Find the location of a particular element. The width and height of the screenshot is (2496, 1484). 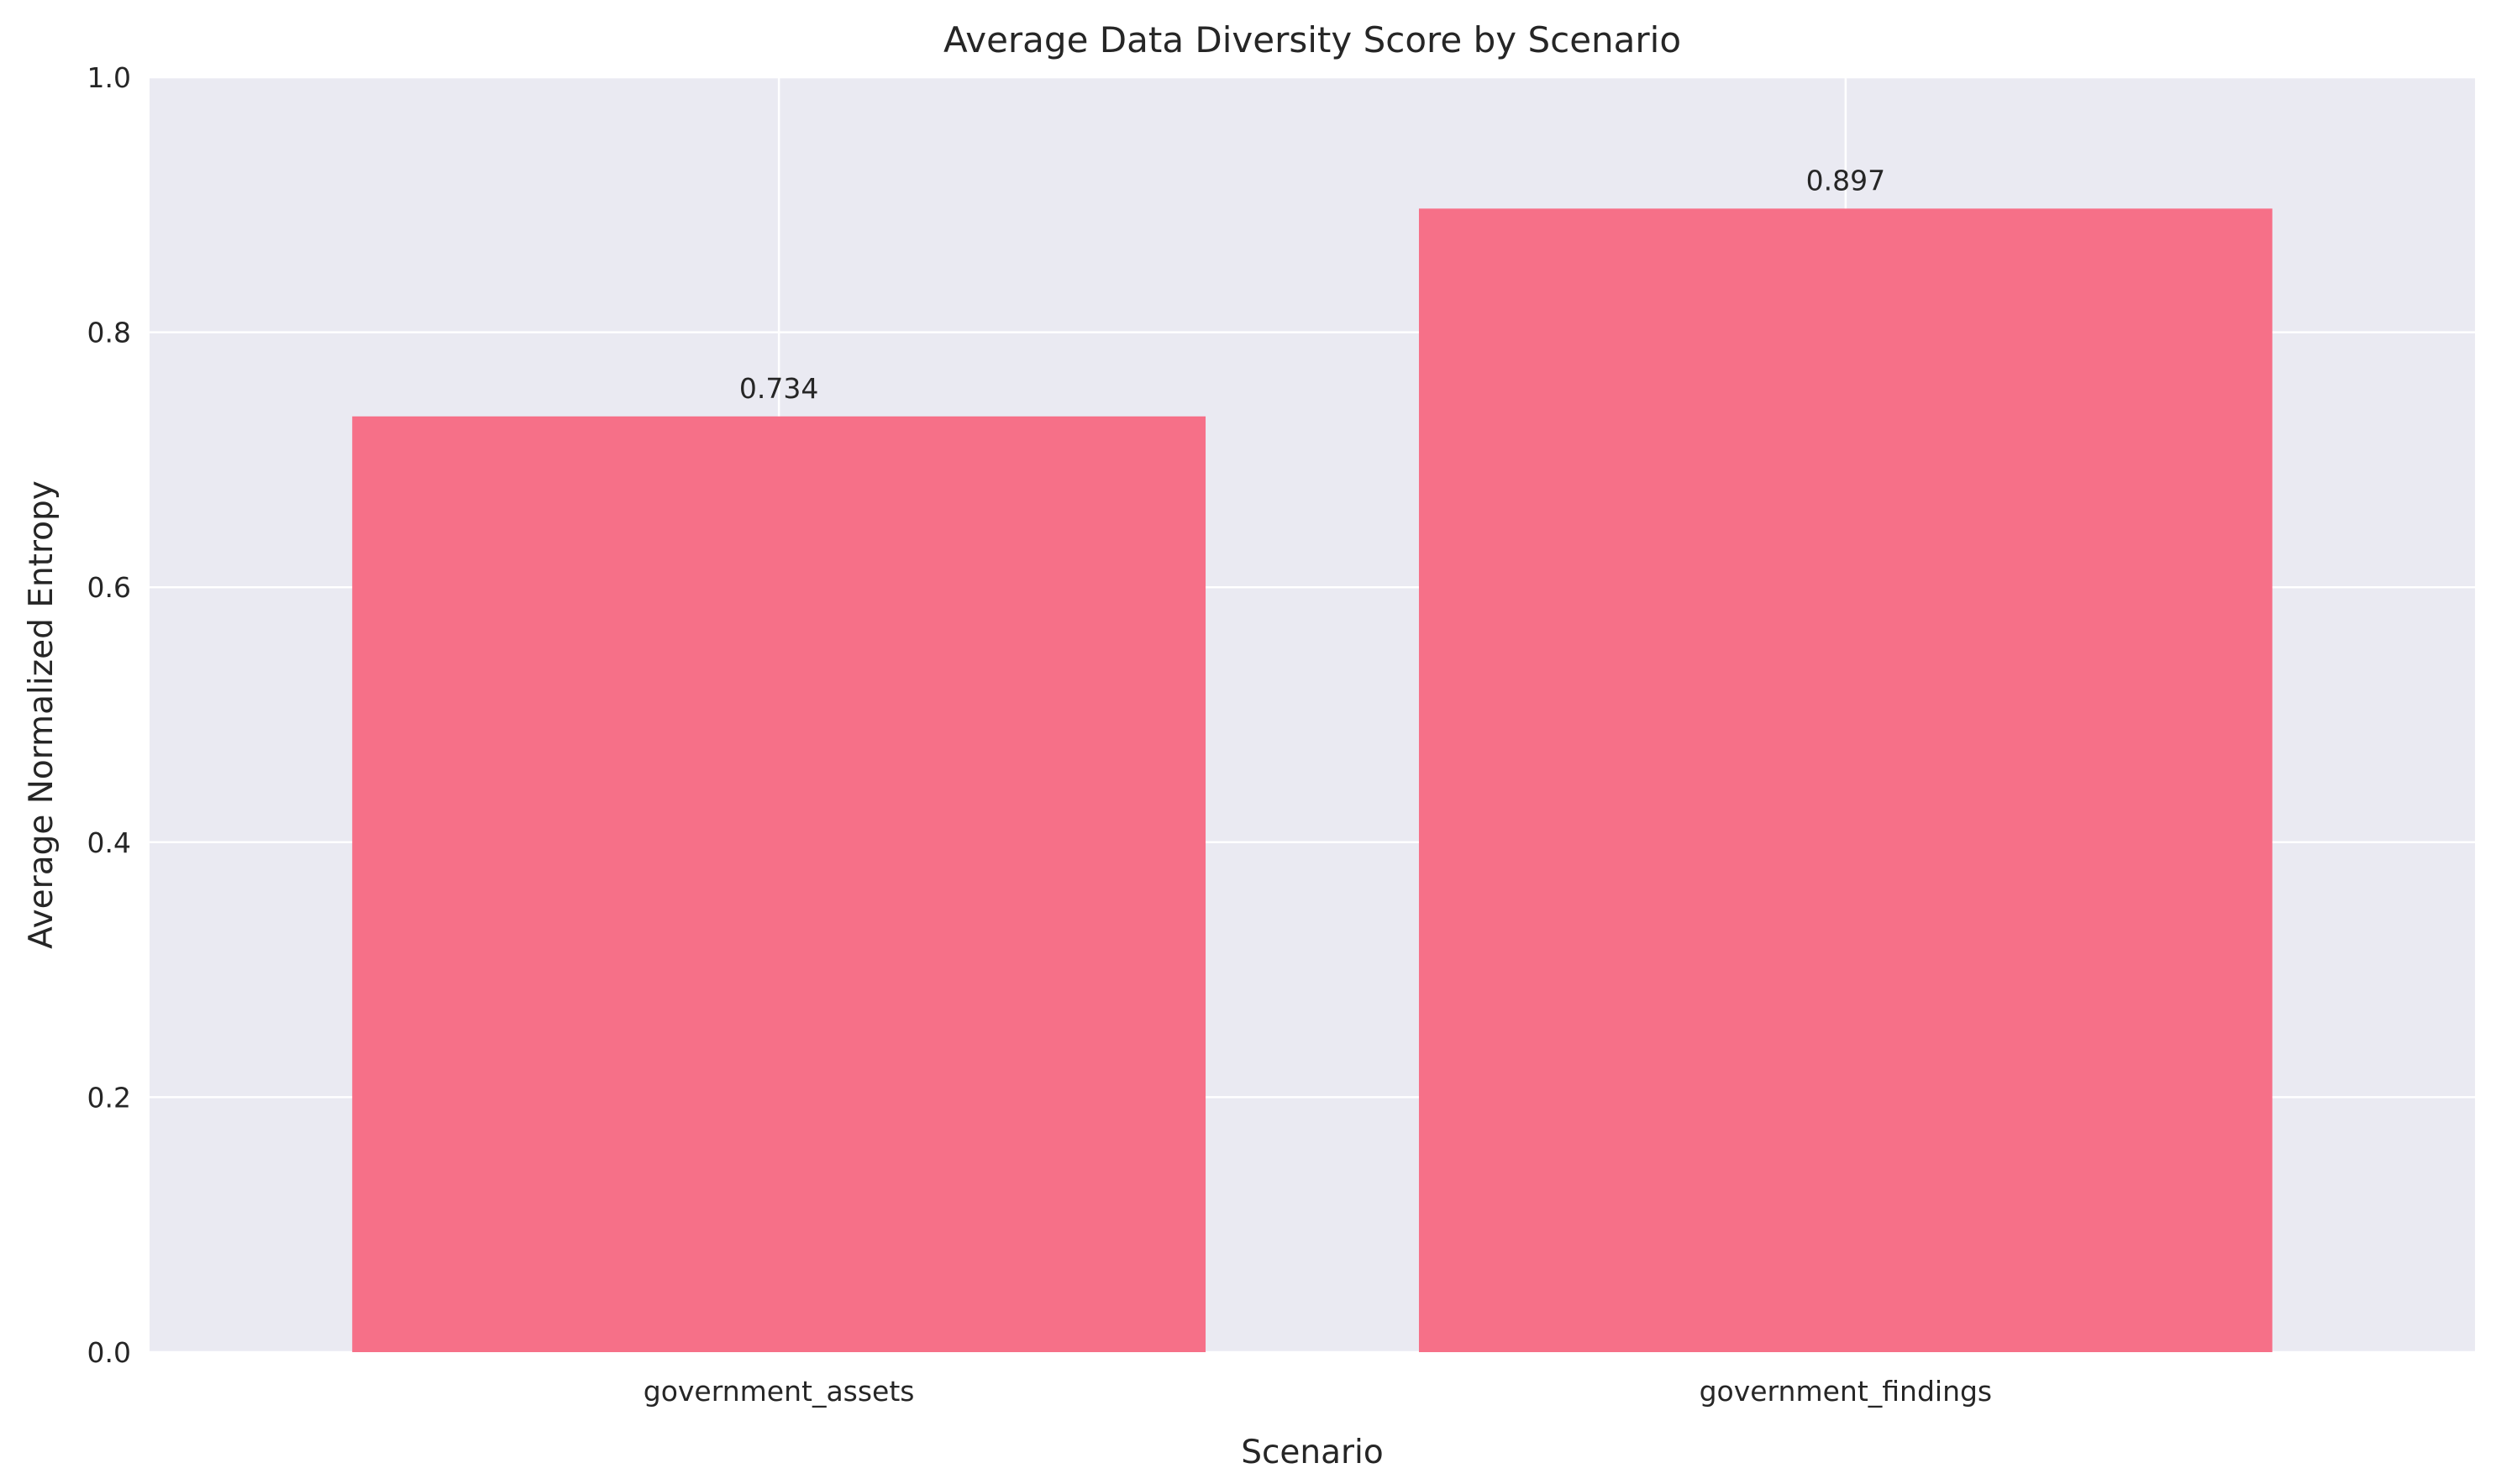

x-axis-ticks: government_assets government_findings is located at coordinates (1318, 1391).